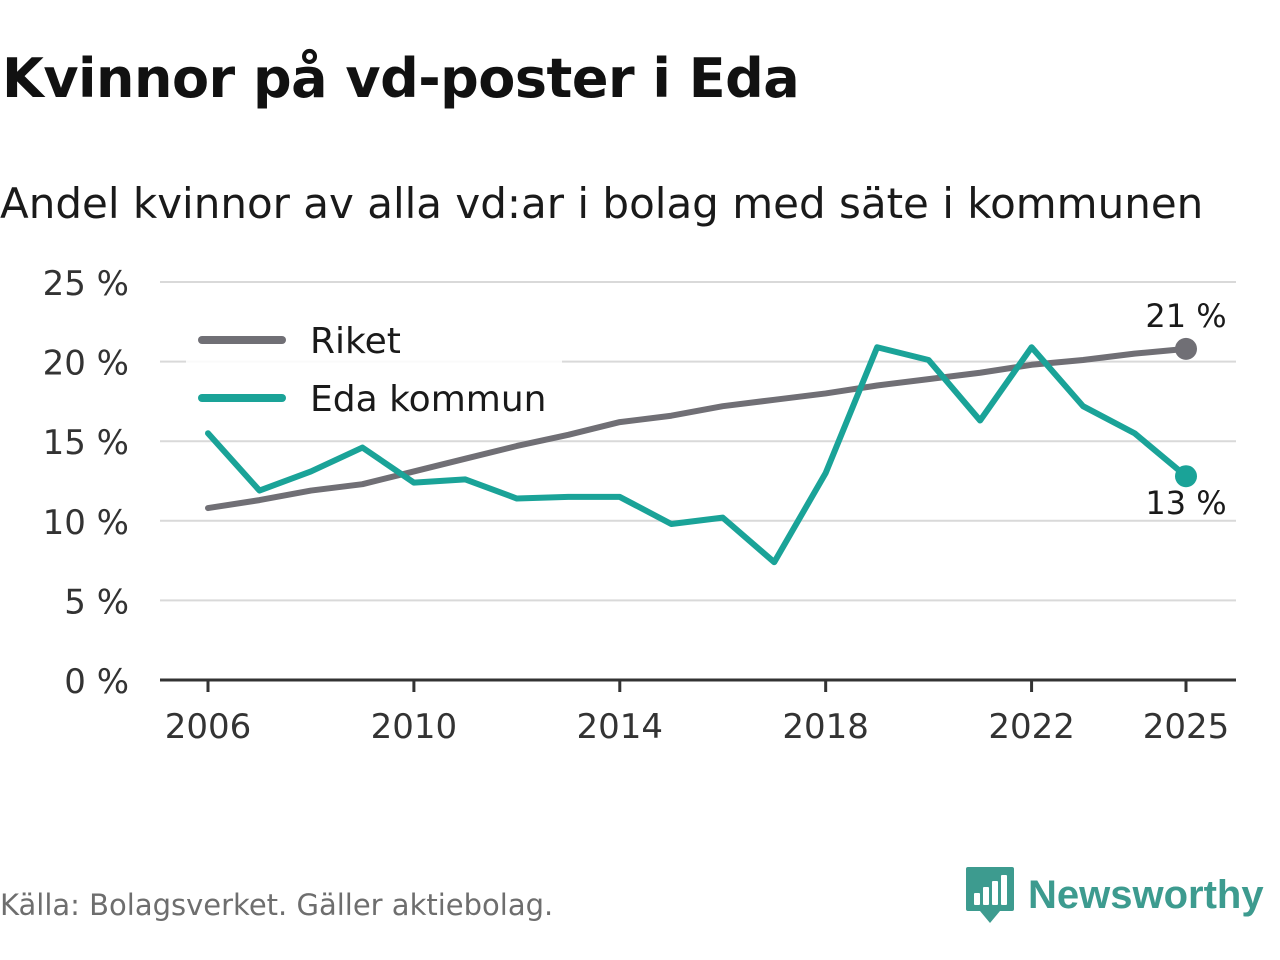  Describe the element at coordinates (86, 483) in the screenshot. I see `y-axis-tick-labels: 0 % 5 % 10 % 15 % 20 % 25 %` at that location.